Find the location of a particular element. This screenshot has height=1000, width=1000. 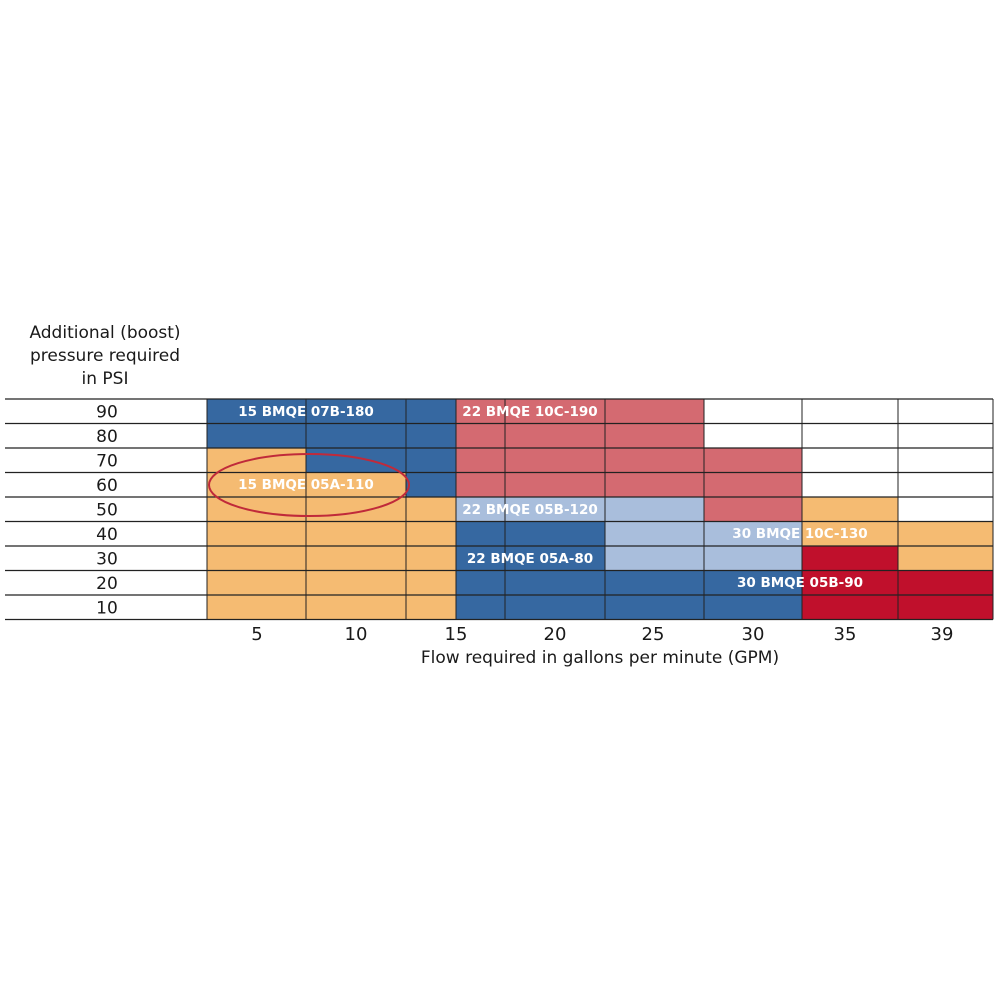

pressure-tick-label: 60 is located at coordinates (107, 486).